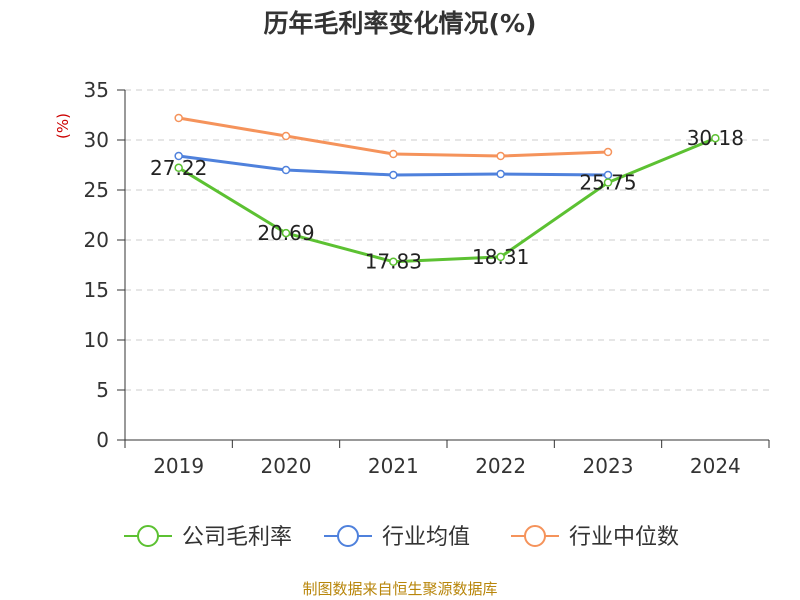 The image size is (800, 600). Describe the element at coordinates (393, 466) in the screenshot. I see `x-tick-label: 2021` at that location.